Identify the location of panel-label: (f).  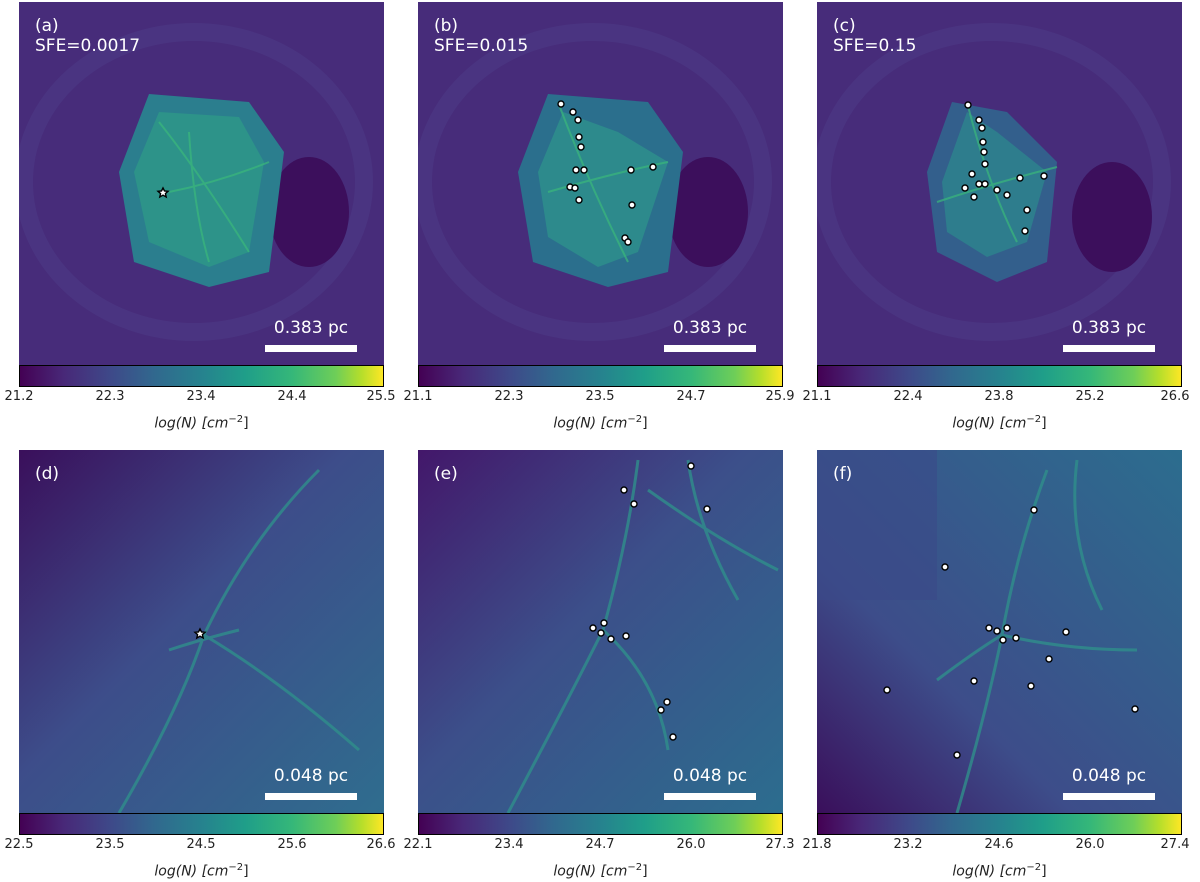
(843, 474).